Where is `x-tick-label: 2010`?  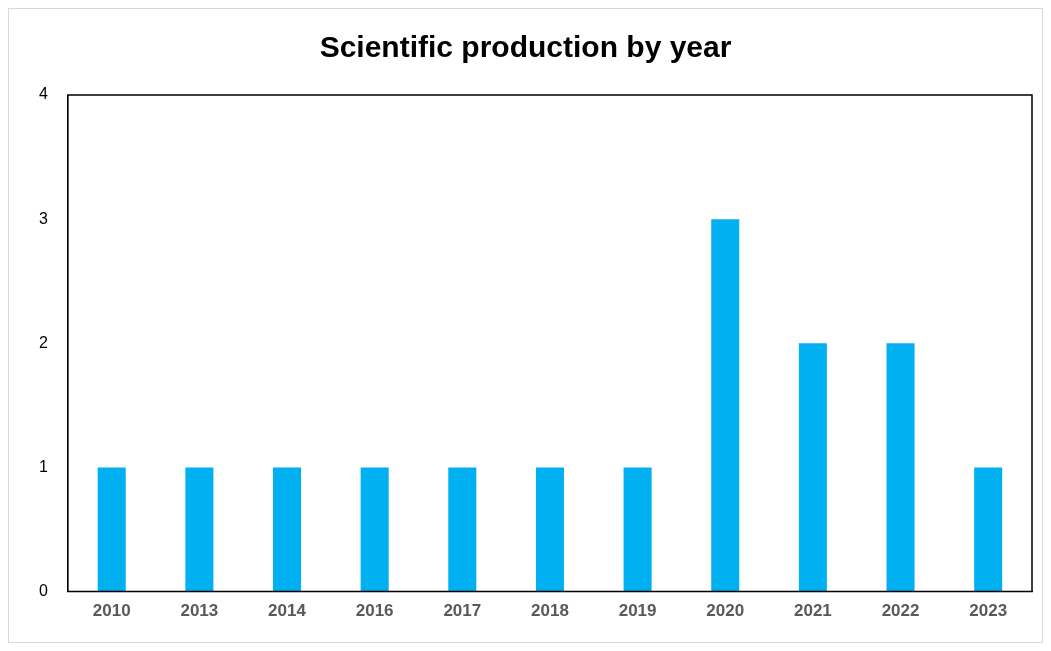 x-tick-label: 2010 is located at coordinates (111, 611).